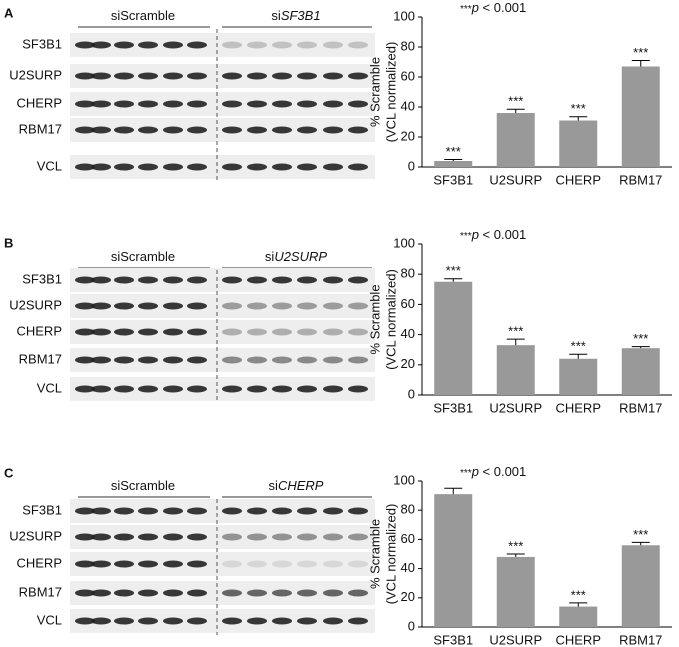 Image resolution: width=679 pixels, height=647 pixels. What do you see at coordinates (408, 135) in the screenshot?
I see `y-tick-label: 20` at bounding box center [408, 135].